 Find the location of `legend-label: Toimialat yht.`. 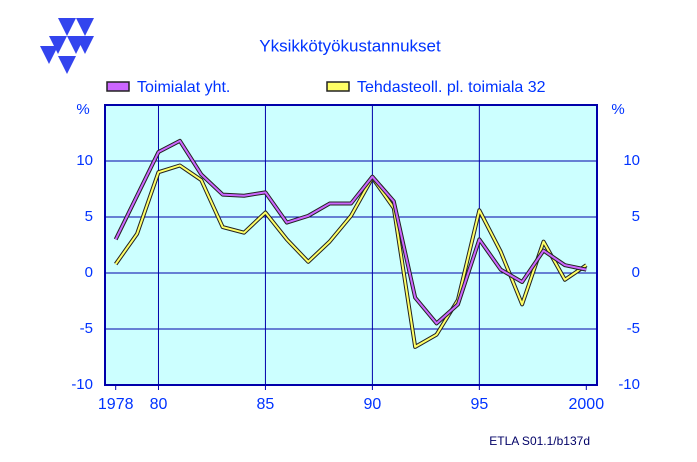

legend-label: Toimialat yht. is located at coordinates (183, 87).